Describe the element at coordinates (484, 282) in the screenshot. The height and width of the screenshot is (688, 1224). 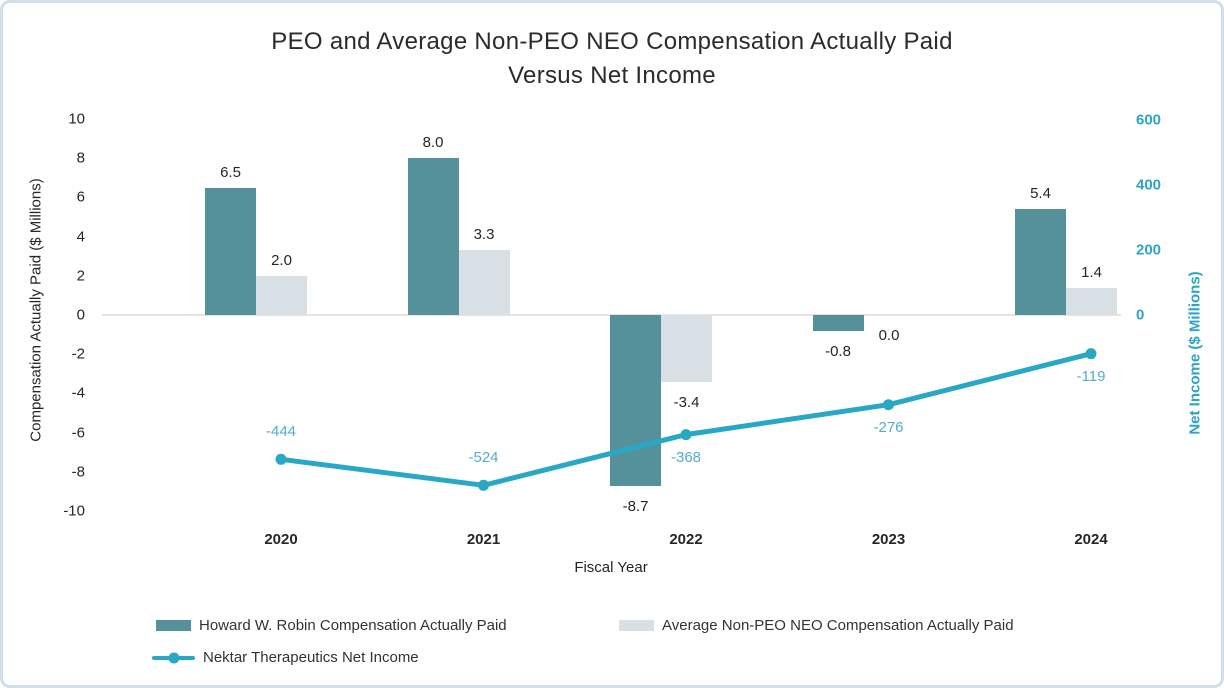
I see `bar-nonpeo-2021` at that location.